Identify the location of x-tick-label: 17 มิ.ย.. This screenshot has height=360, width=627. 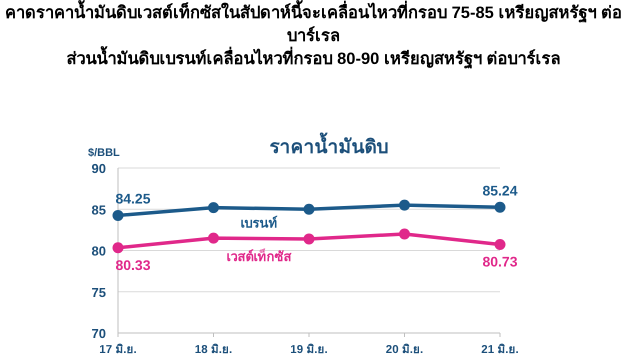
(118, 349).